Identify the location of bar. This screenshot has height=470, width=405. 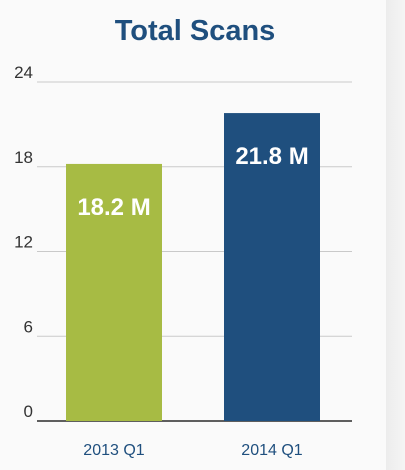
(114, 292).